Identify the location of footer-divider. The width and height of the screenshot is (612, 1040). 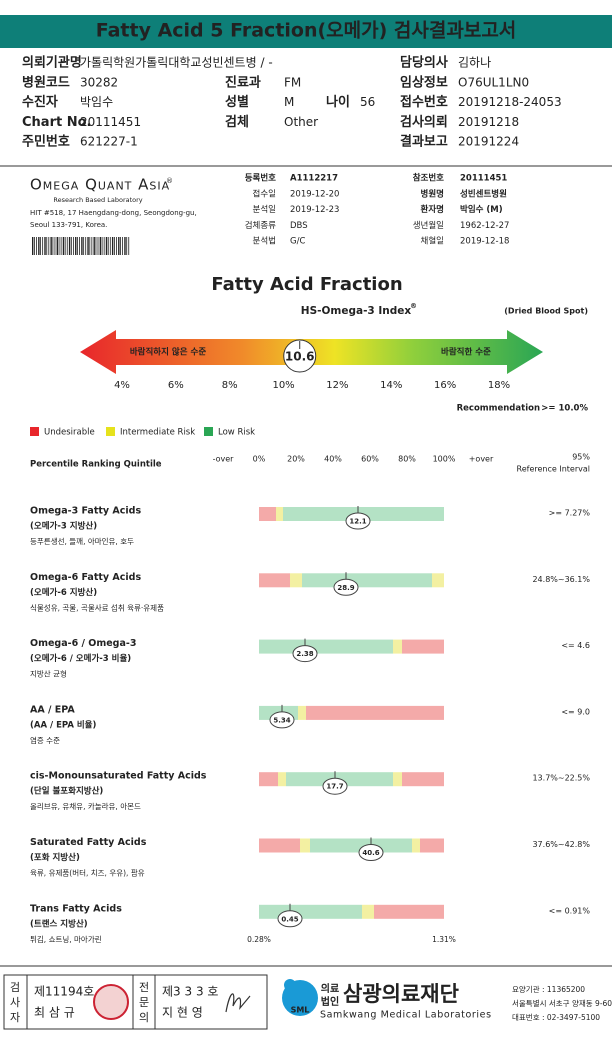
(306, 966).